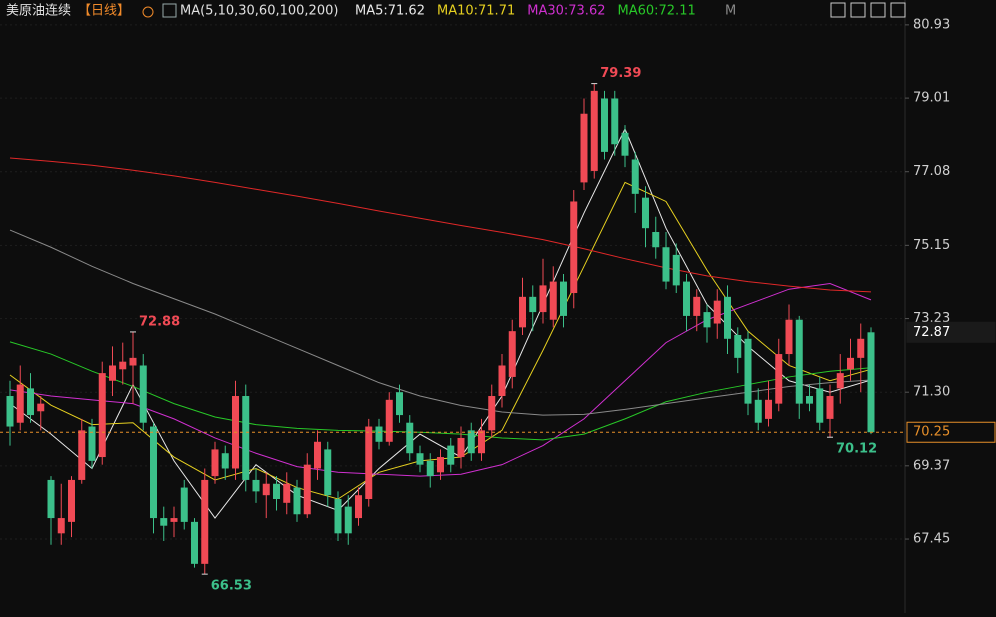 Image resolution: width=996 pixels, height=617 pixels. Describe the element at coordinates (476, 11) in the screenshot. I see `legend-entry: MA10:71.71` at that location.